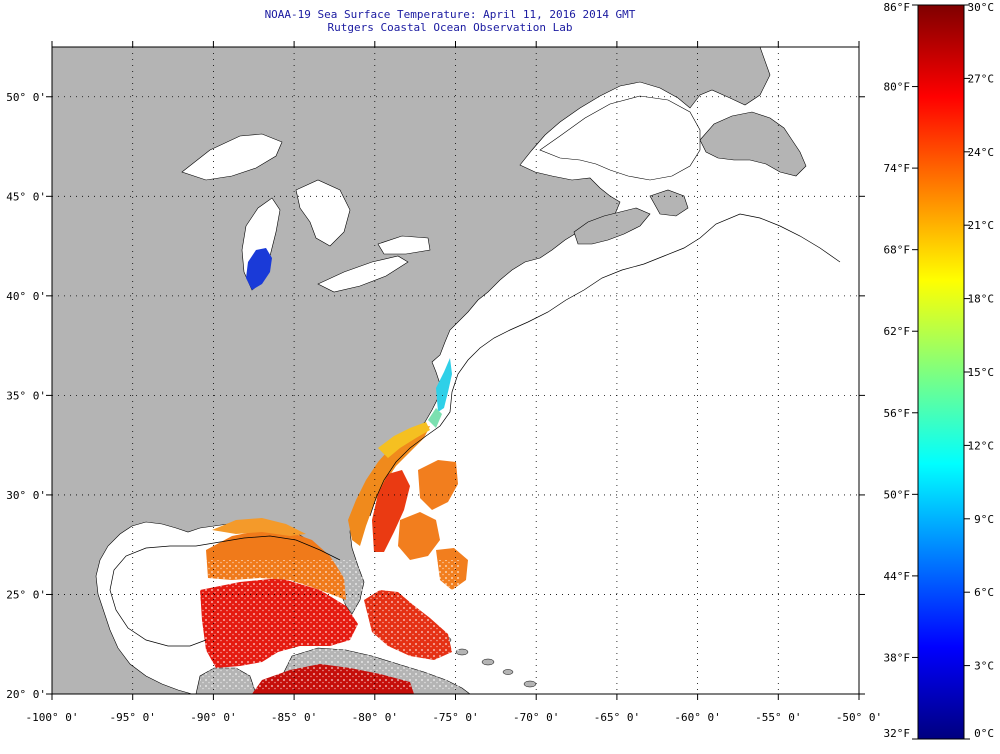 The image size is (1000, 754). I want to click on lat-tick-label: 35° 0', so click(26, 395).